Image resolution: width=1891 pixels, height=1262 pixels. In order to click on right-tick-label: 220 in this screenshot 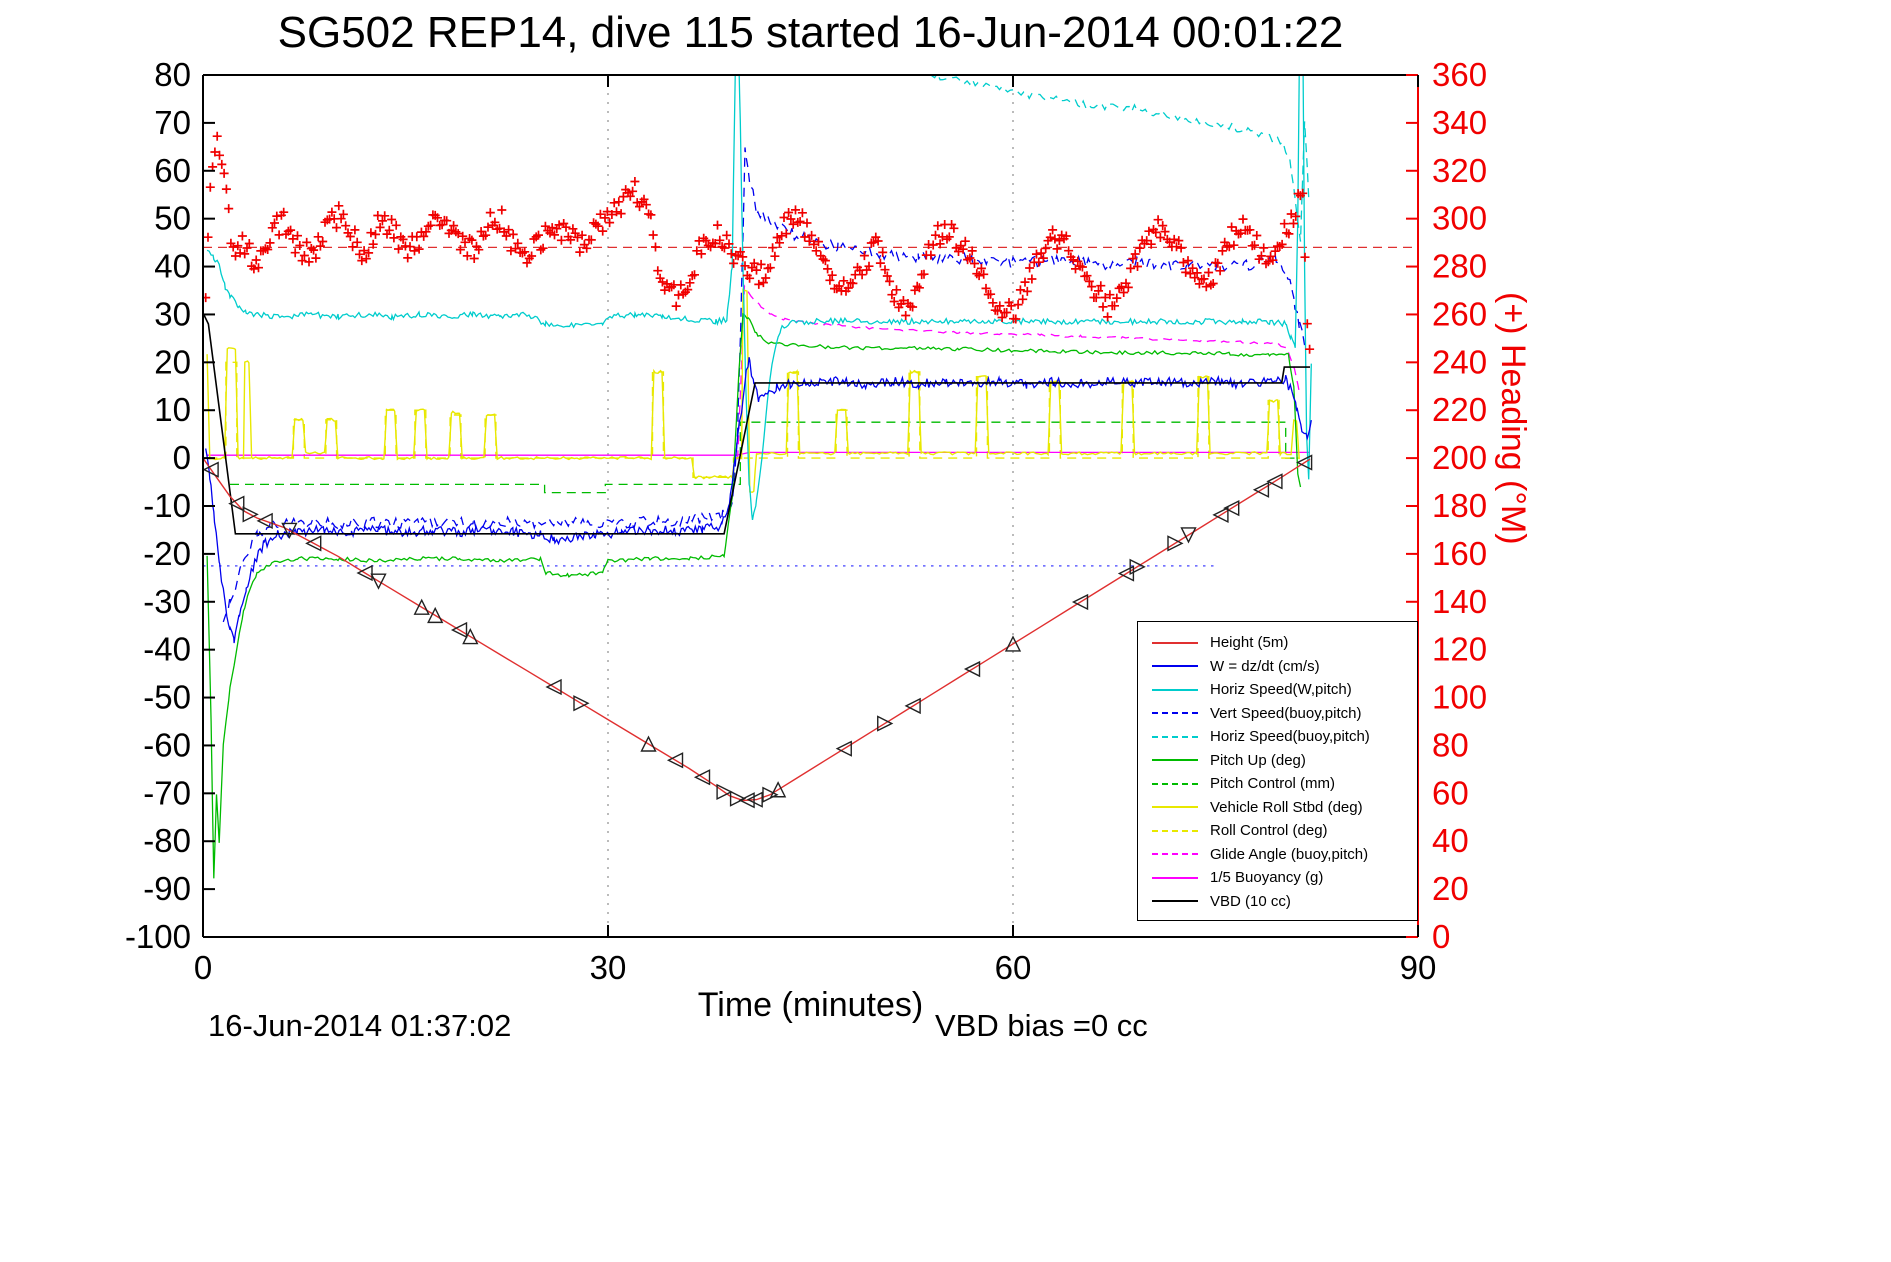, I will do `click(1459, 409)`.